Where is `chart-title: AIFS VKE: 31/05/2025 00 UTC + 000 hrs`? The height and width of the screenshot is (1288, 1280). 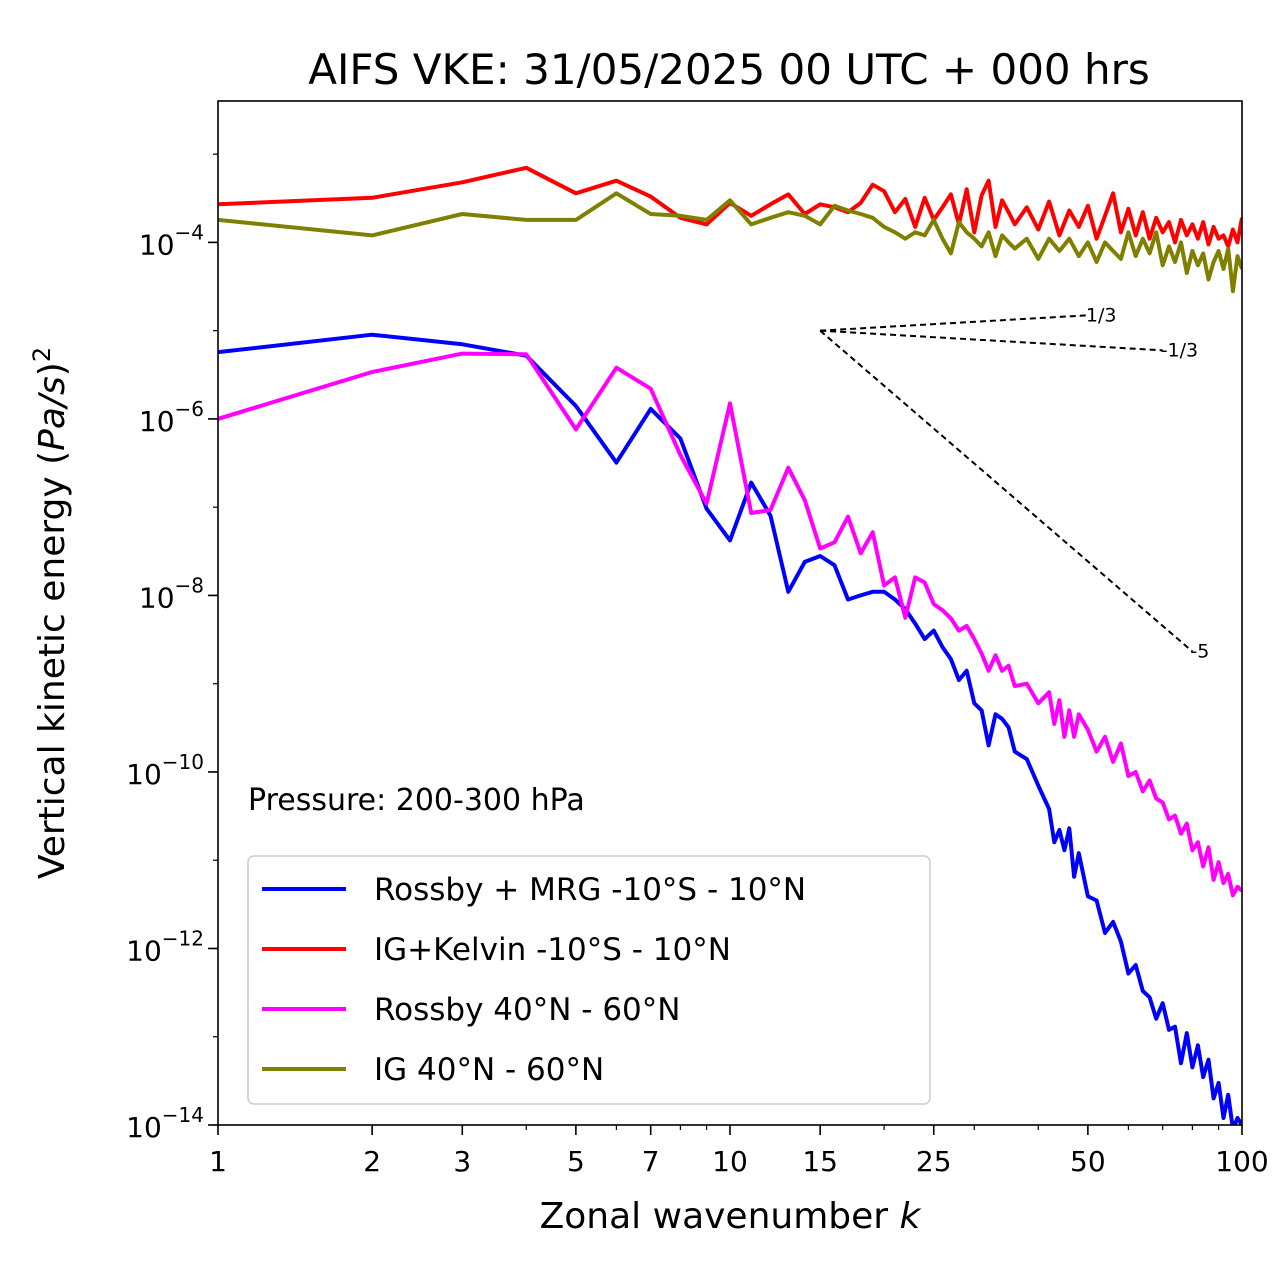 chart-title: AIFS VKE: 31/05/2025 00 UTC + 000 hrs is located at coordinates (729, 69).